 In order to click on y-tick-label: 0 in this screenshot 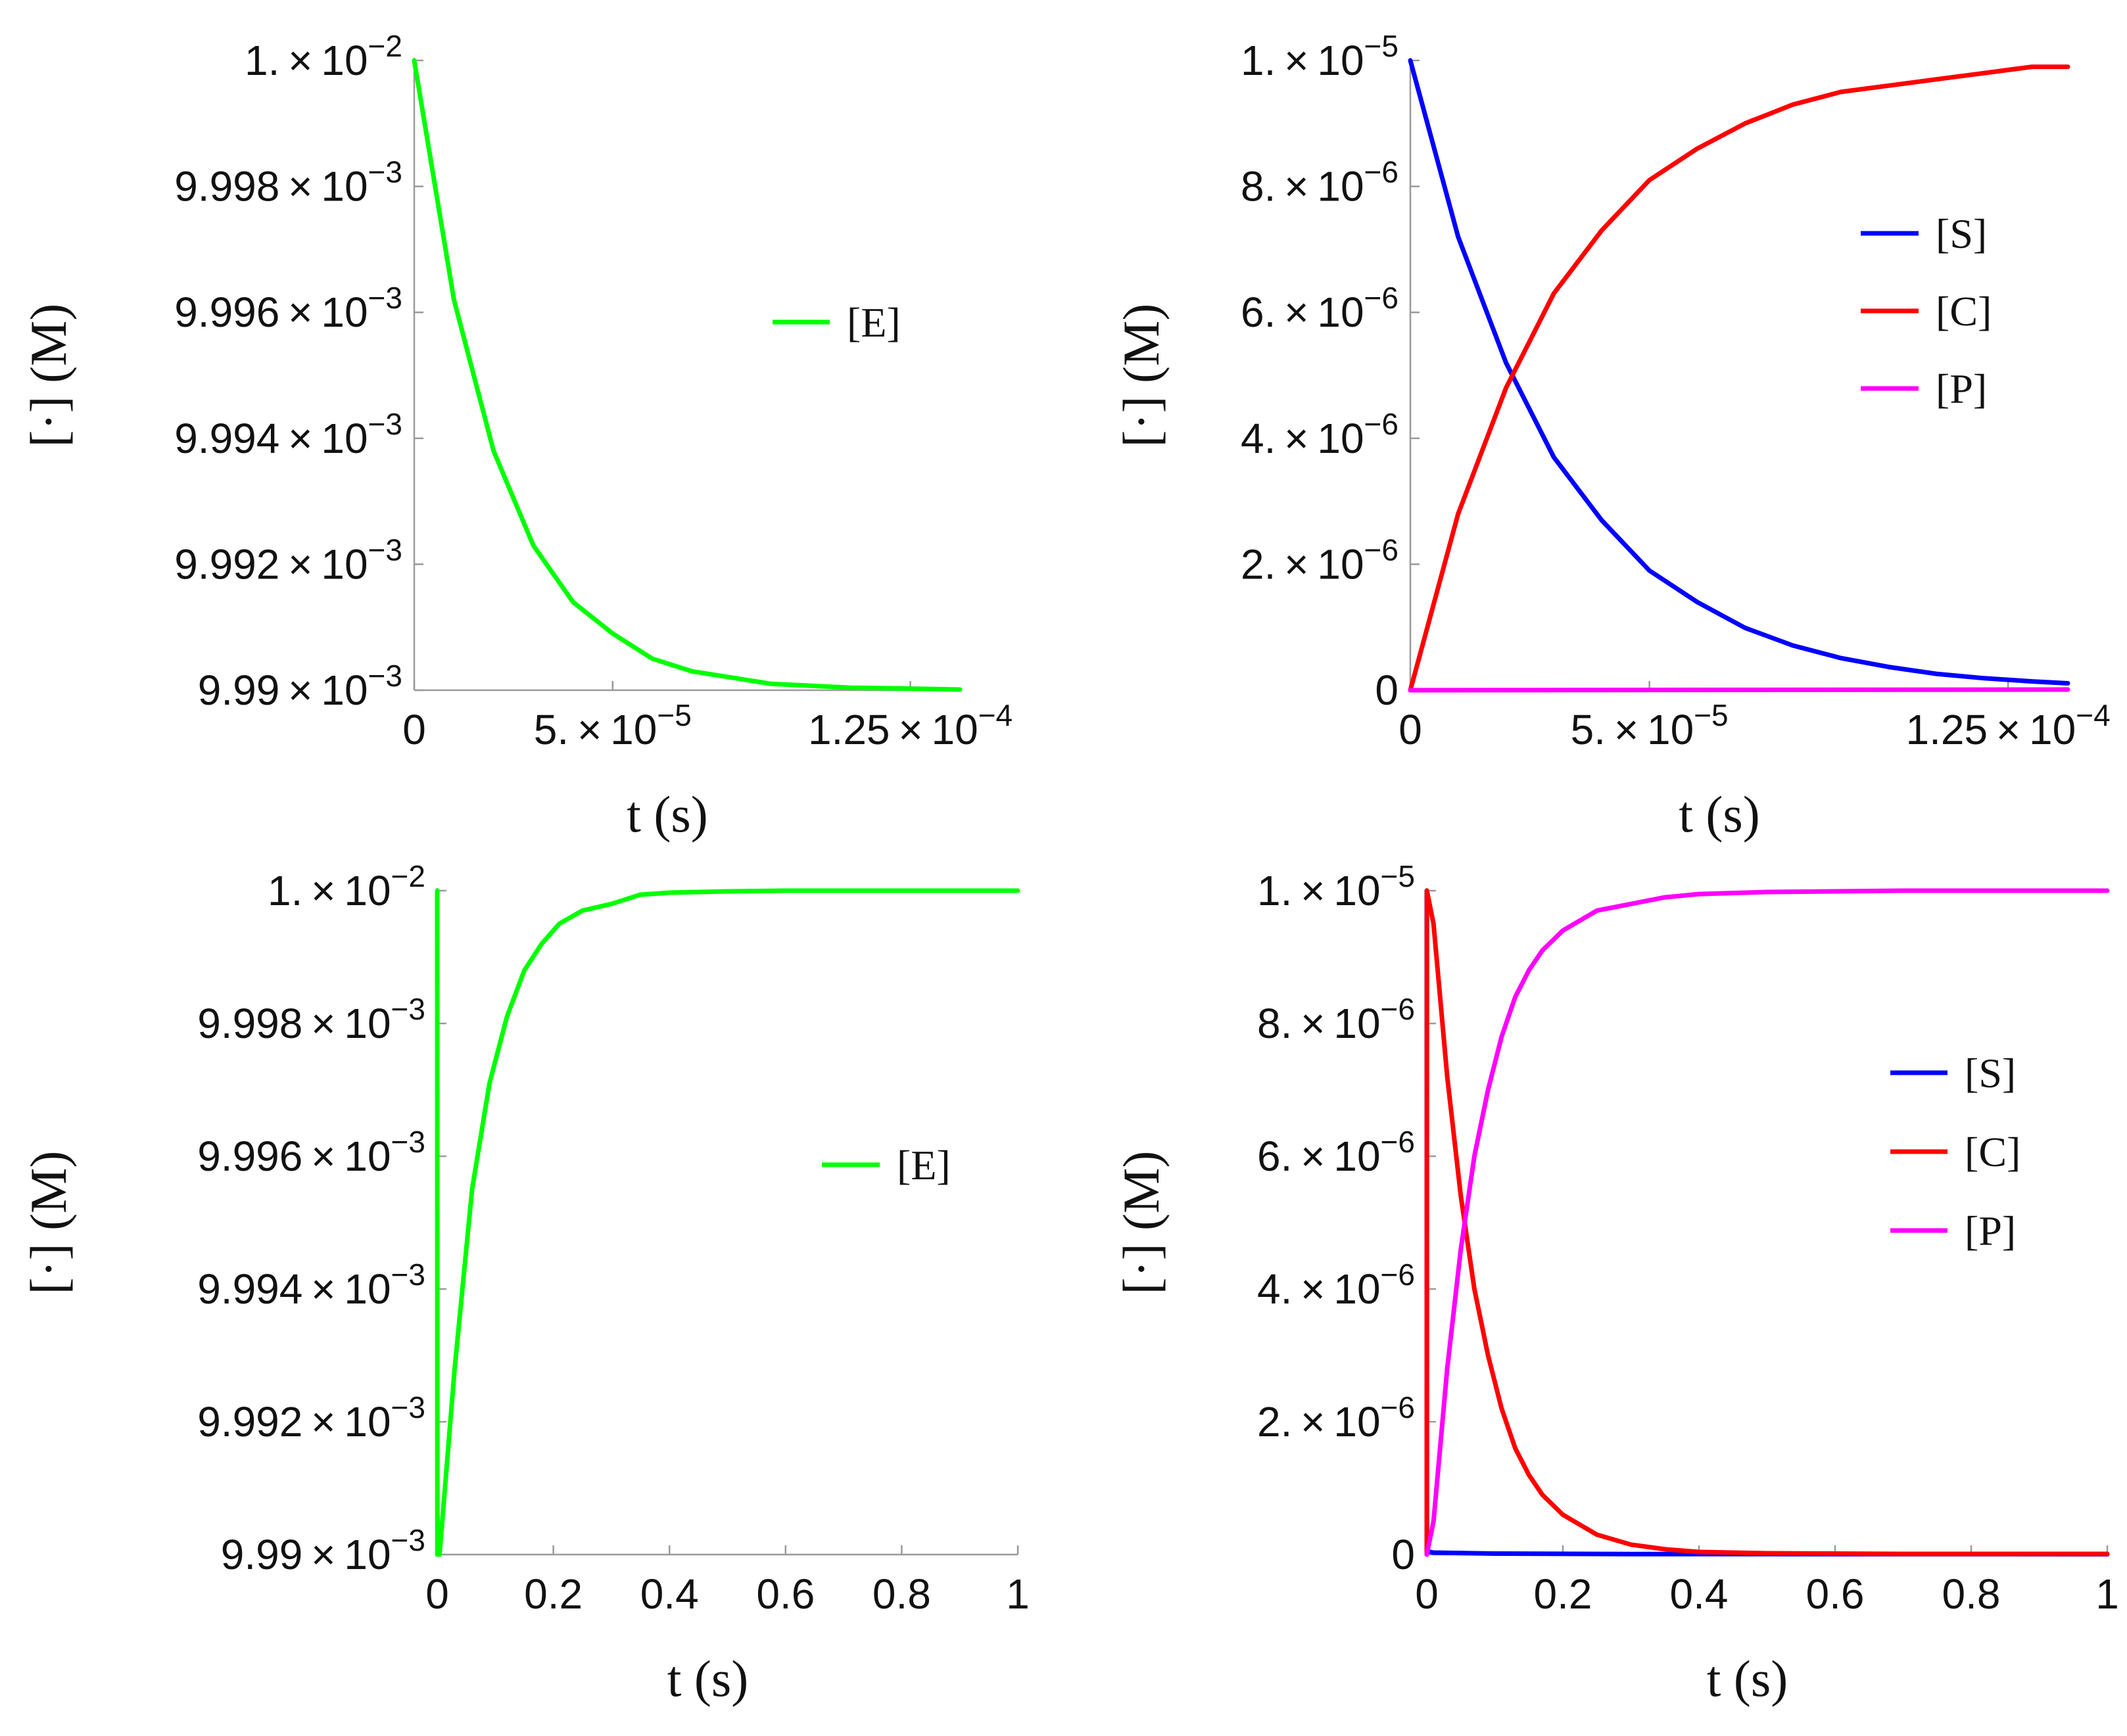, I will do `click(1403, 1555)`.